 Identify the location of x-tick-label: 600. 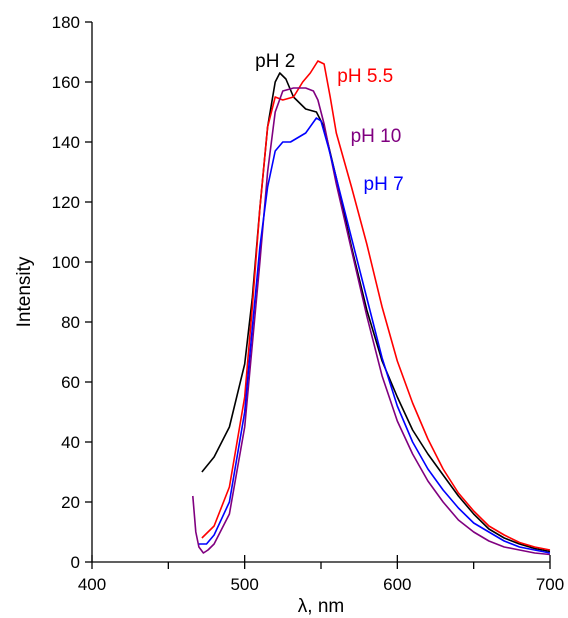
(397, 584).